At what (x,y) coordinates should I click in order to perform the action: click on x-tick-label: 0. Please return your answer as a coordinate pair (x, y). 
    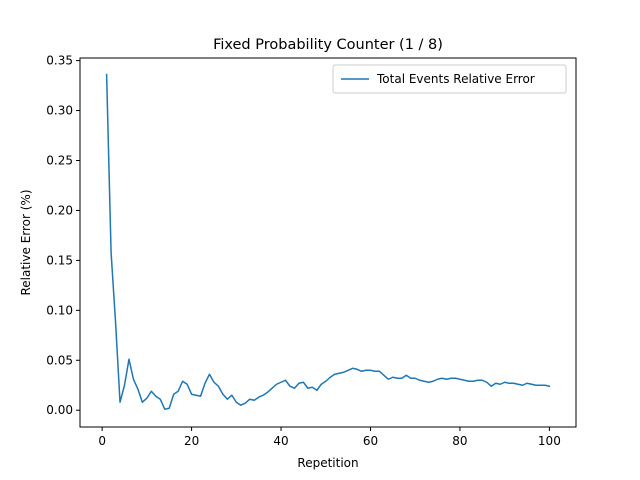
    Looking at the image, I should click on (102, 441).